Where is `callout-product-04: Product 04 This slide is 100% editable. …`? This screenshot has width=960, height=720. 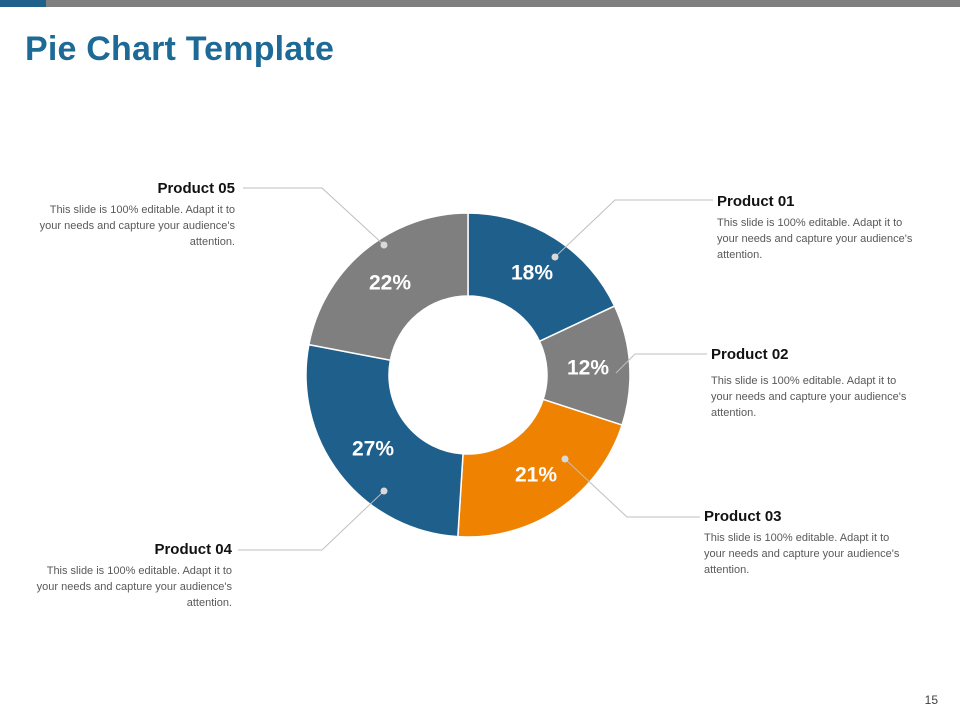
callout-product-04: Product 04 This slide is 100% editable. … is located at coordinates (132, 576).